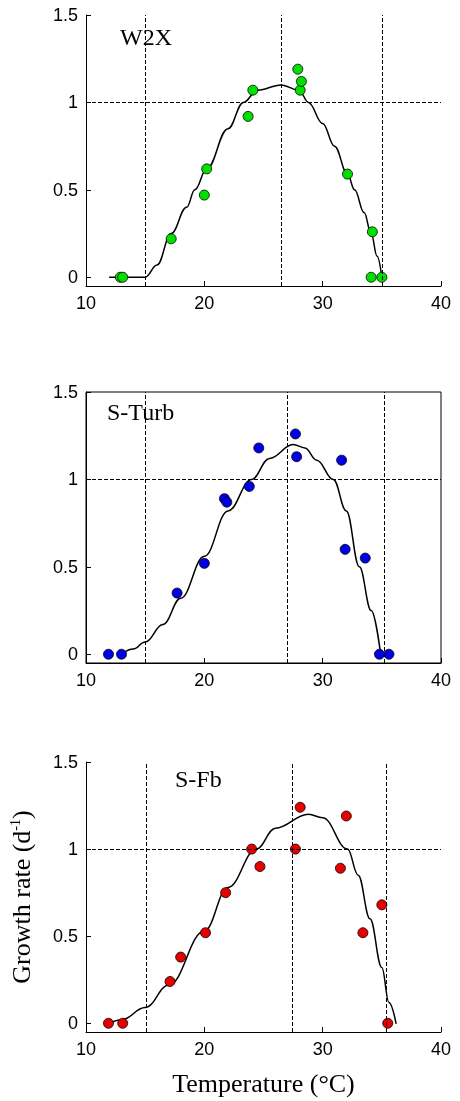 Image resolution: width=460 pixels, height=1101 pixels. I want to click on chart-title: S-Fb, so click(198, 779).